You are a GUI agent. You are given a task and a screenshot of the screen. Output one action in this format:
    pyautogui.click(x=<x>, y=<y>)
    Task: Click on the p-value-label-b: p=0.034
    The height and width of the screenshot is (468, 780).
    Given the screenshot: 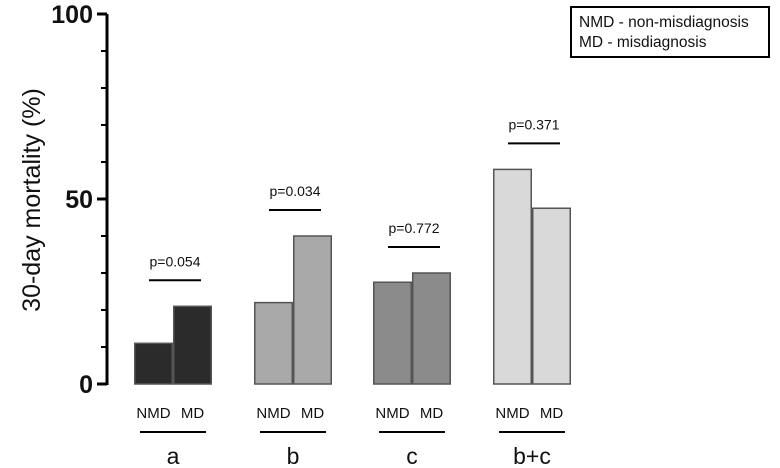 What is the action you would take?
    pyautogui.click(x=295, y=191)
    